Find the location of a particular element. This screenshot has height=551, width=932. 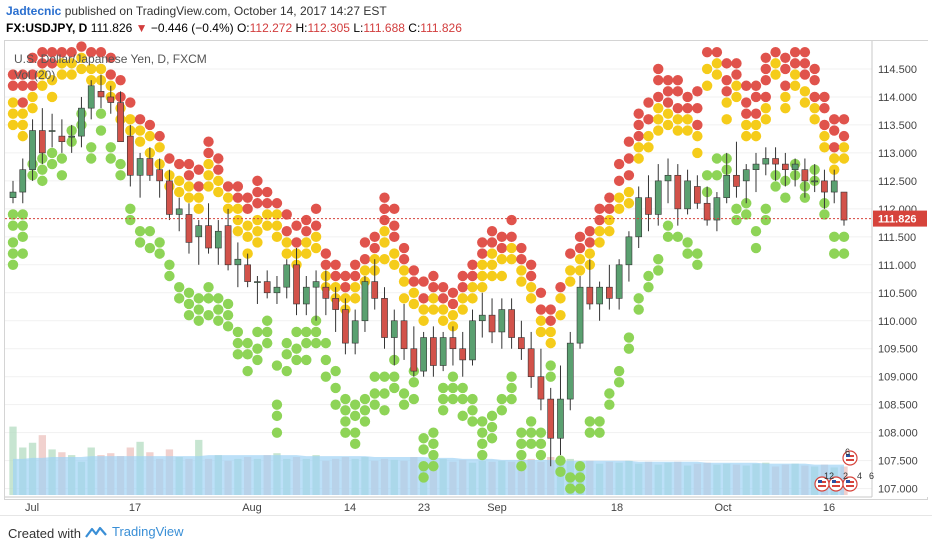

author-link: Jadtecnic is located at coordinates (34, 11).